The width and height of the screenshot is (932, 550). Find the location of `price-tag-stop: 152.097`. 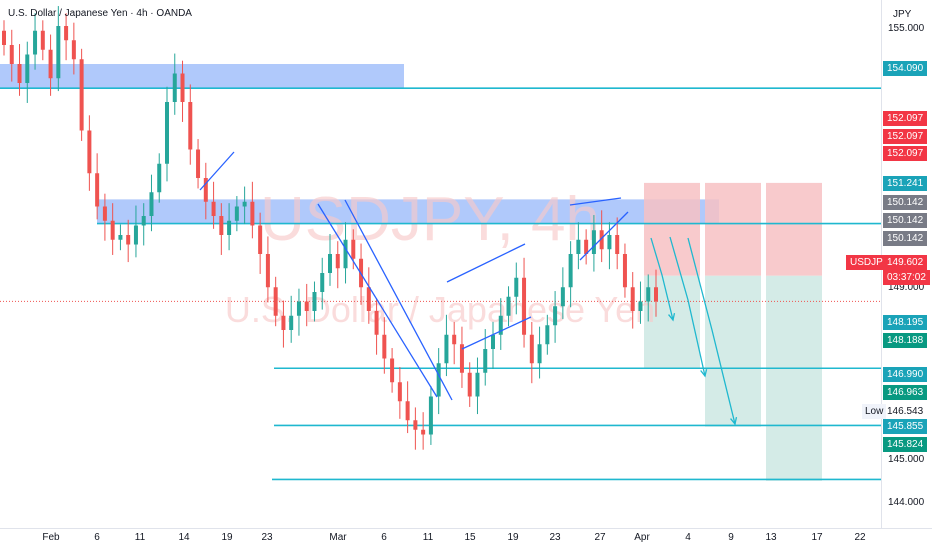

price-tag-stop: 152.097 is located at coordinates (905, 136).